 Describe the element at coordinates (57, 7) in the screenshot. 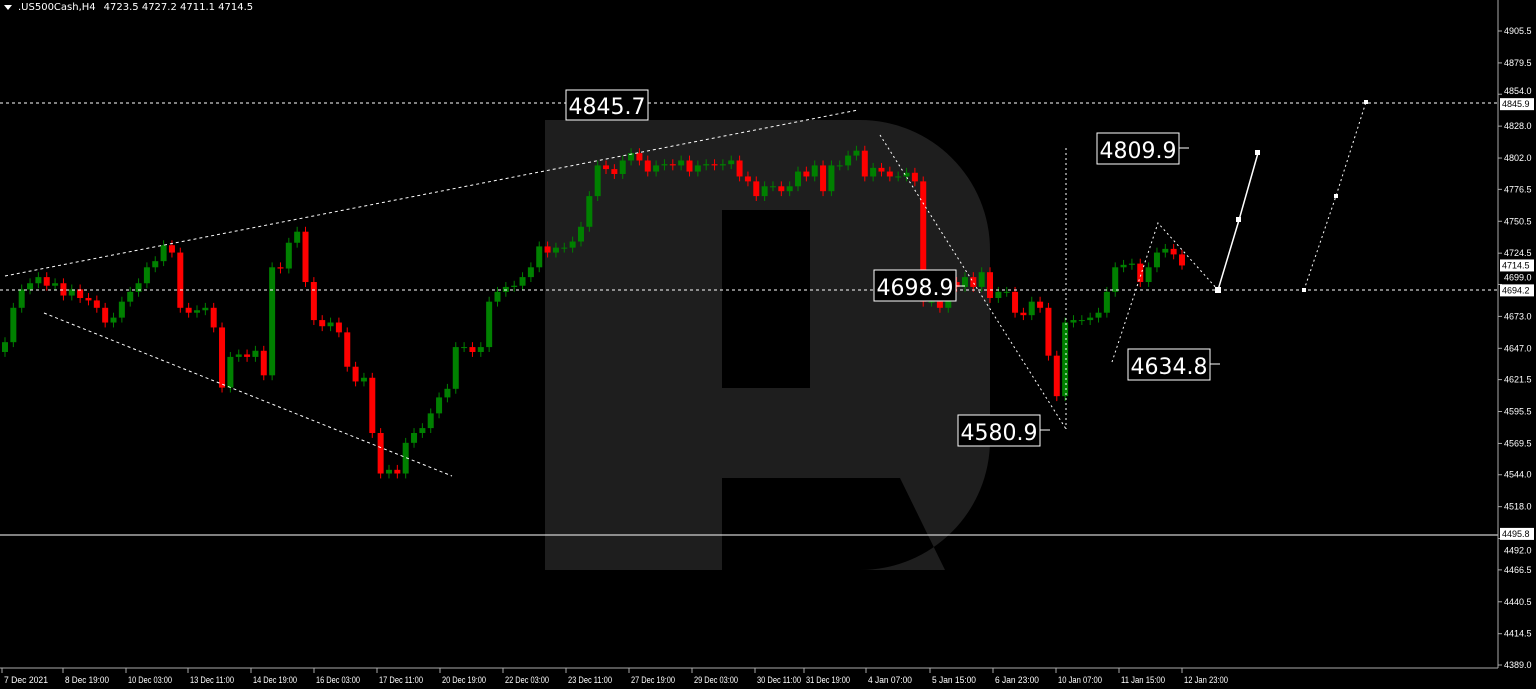

I see `symbol-label: .US500Cash,H4` at that location.